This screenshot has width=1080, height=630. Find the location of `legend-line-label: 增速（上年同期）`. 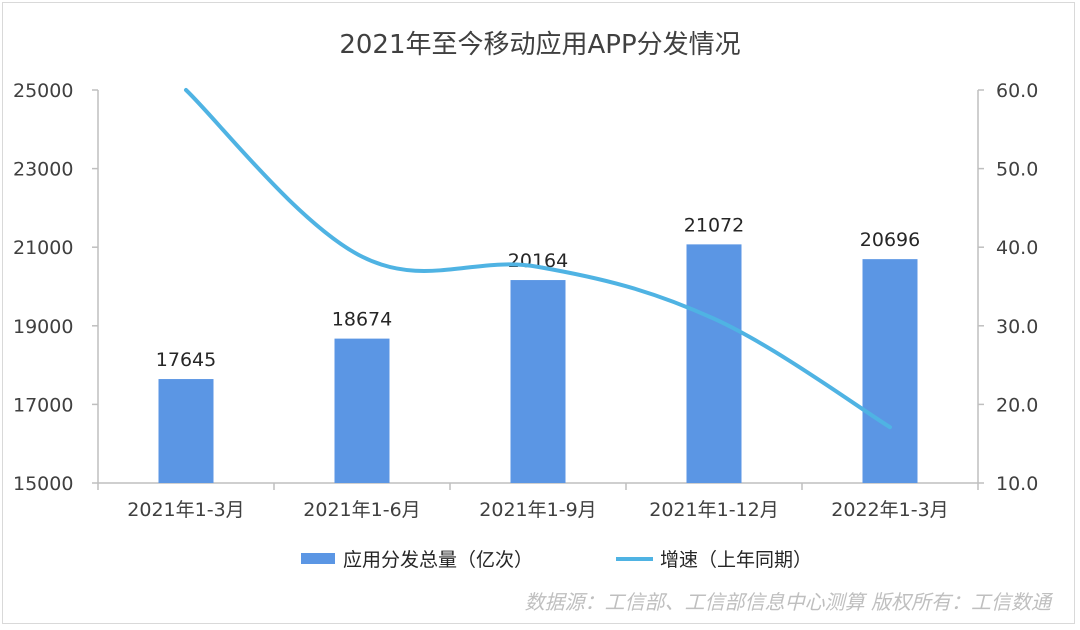

legend-line-label: 增速（上年同期） is located at coordinates (736, 560).